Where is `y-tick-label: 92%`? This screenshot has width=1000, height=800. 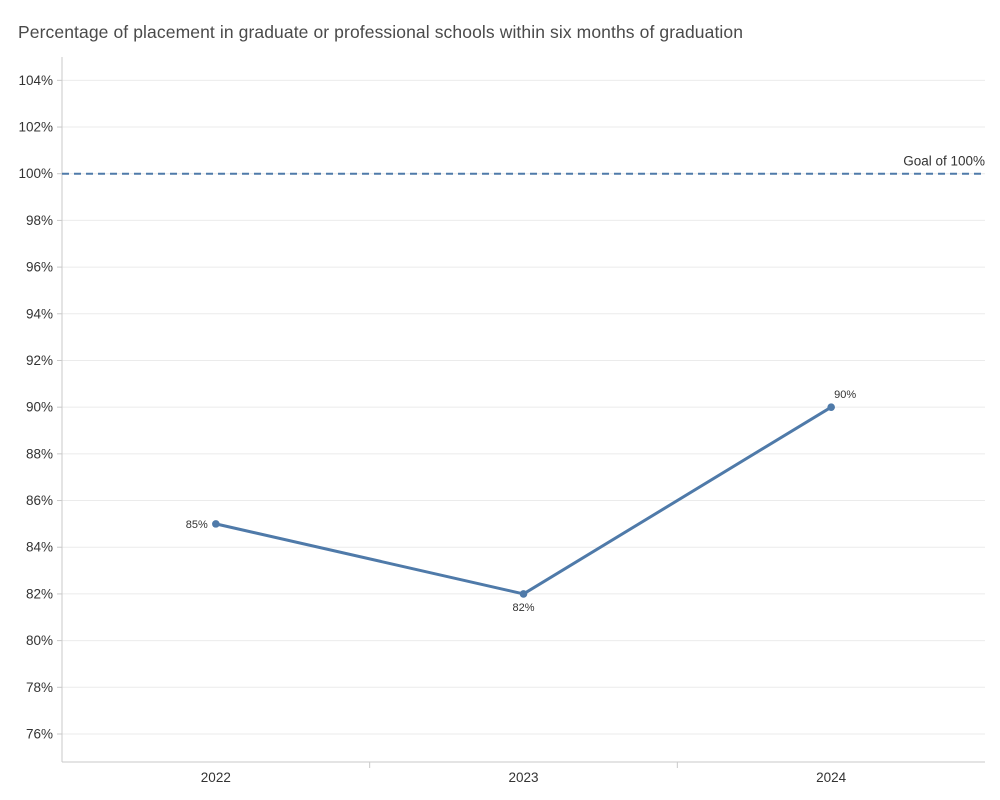 y-tick-label: 92% is located at coordinates (39, 360).